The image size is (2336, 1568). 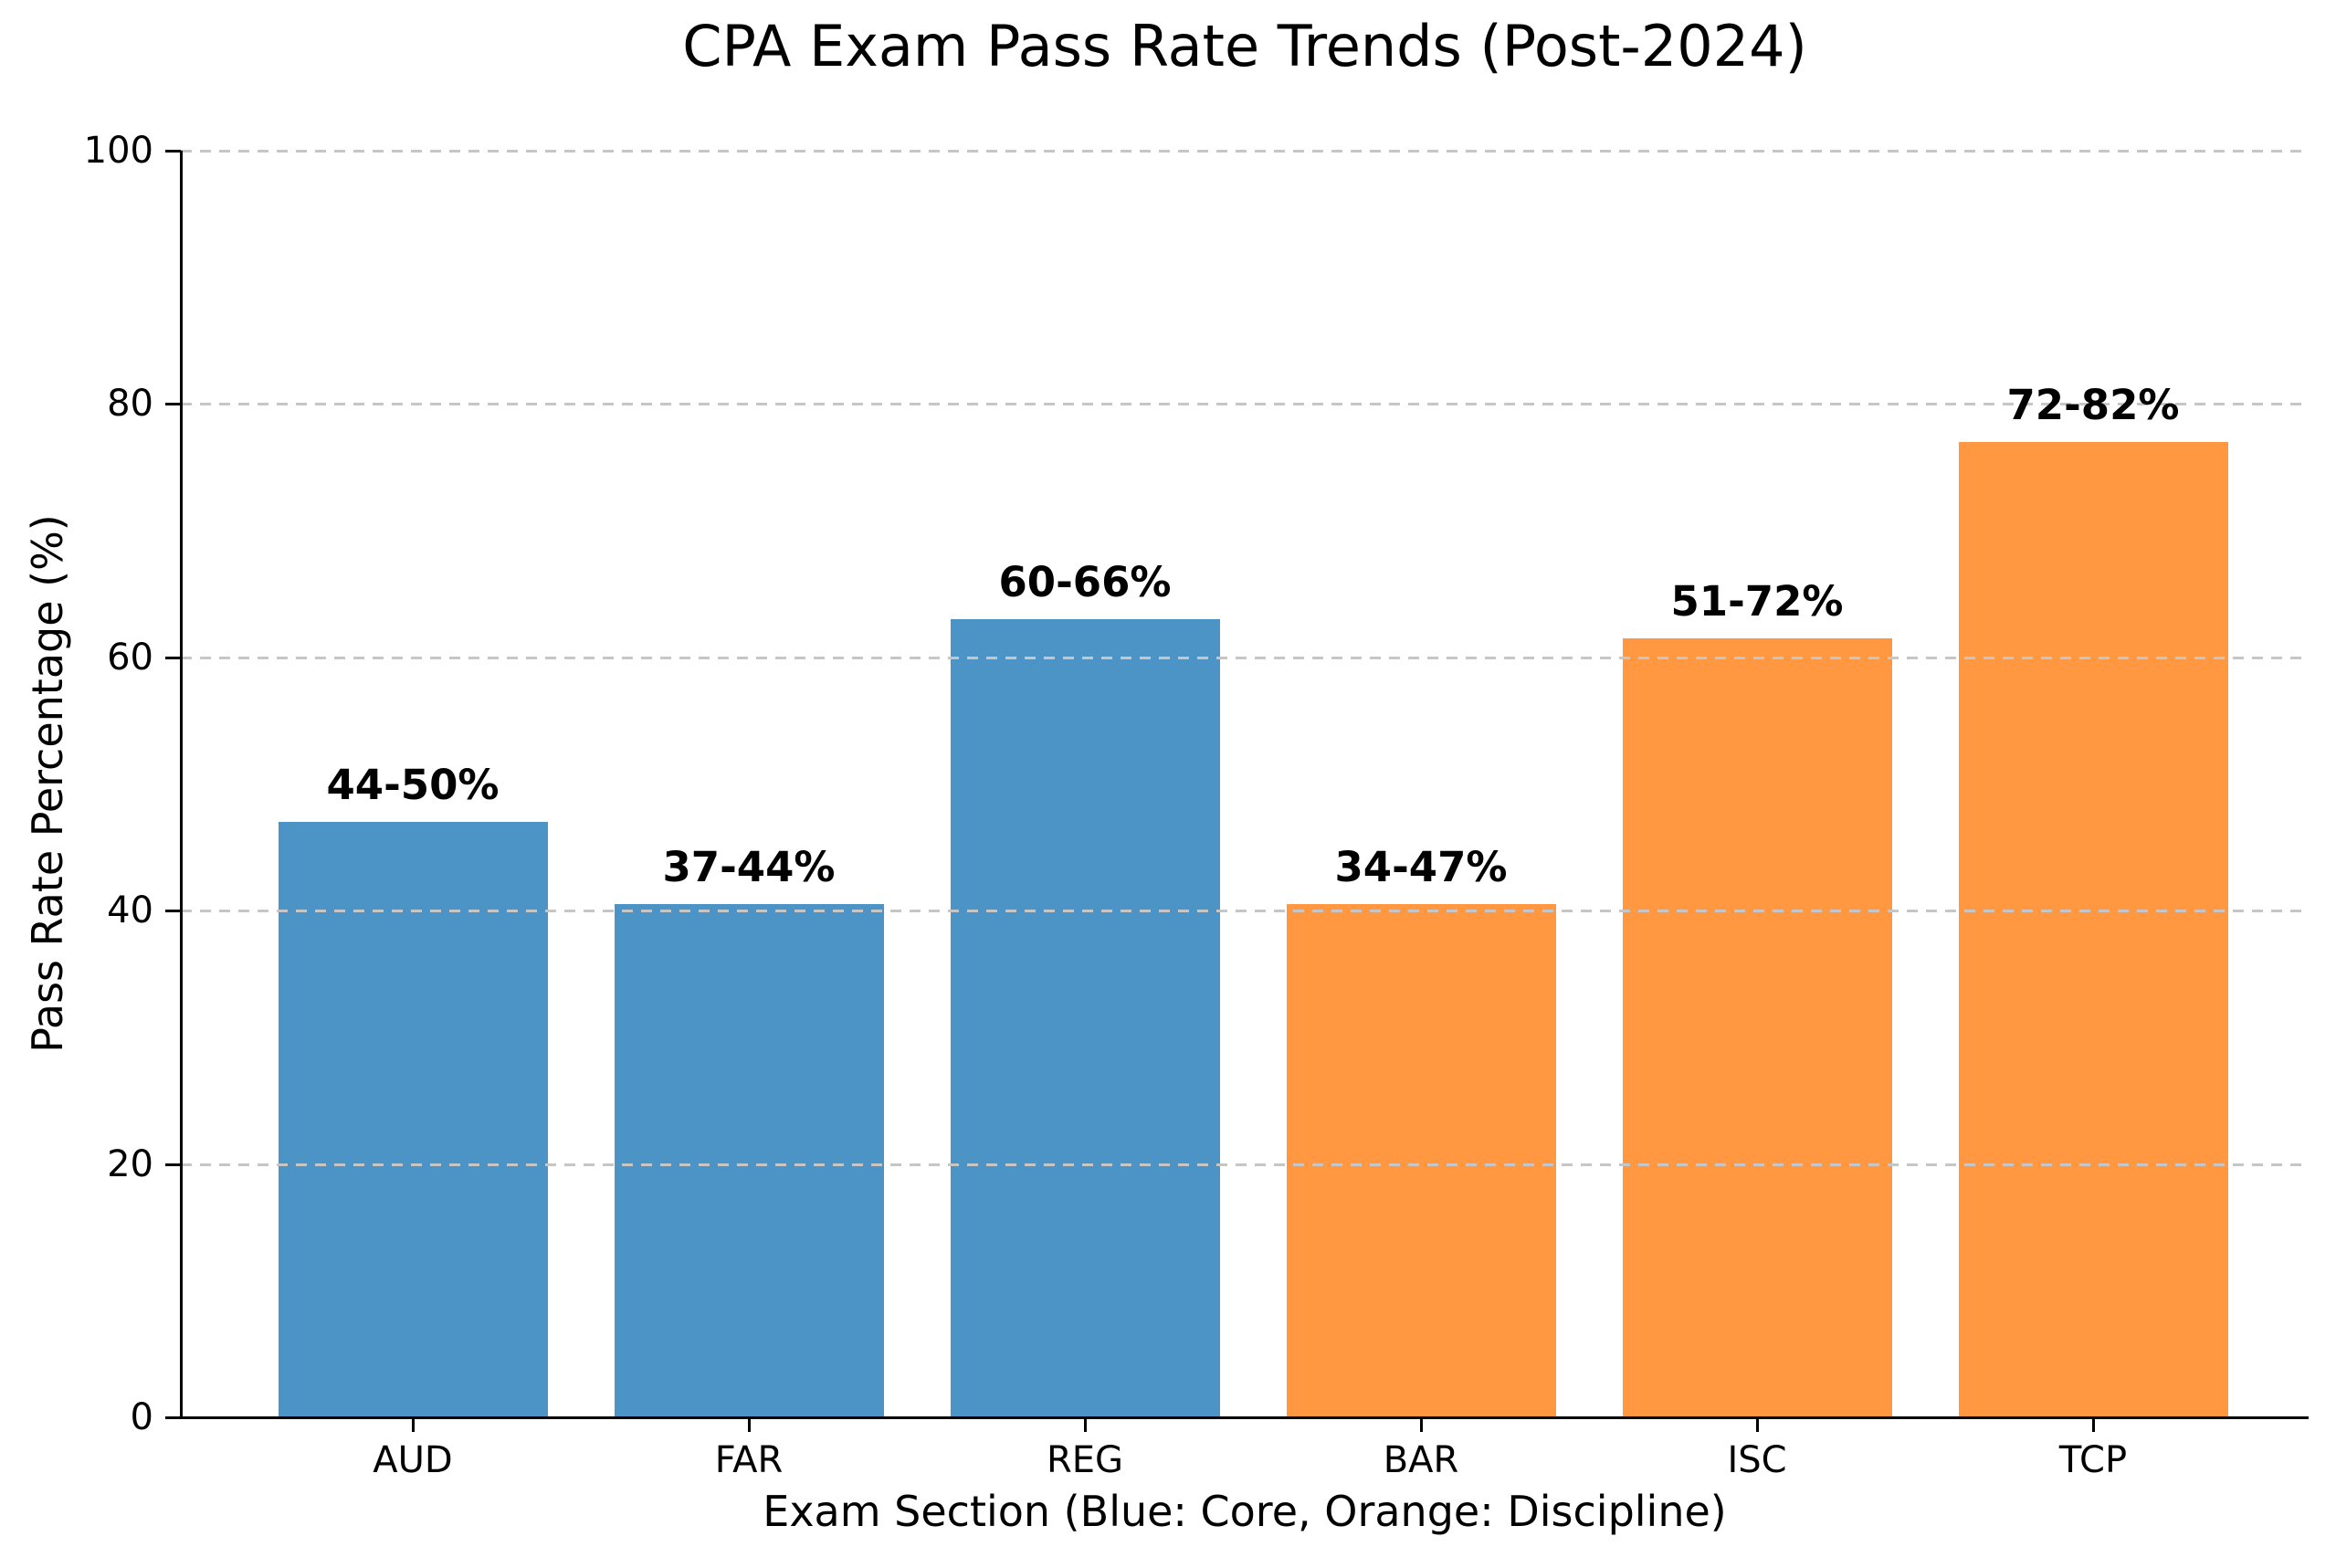 What do you see at coordinates (118, 151) in the screenshot?
I see `y-tick-label-100: 100` at bounding box center [118, 151].